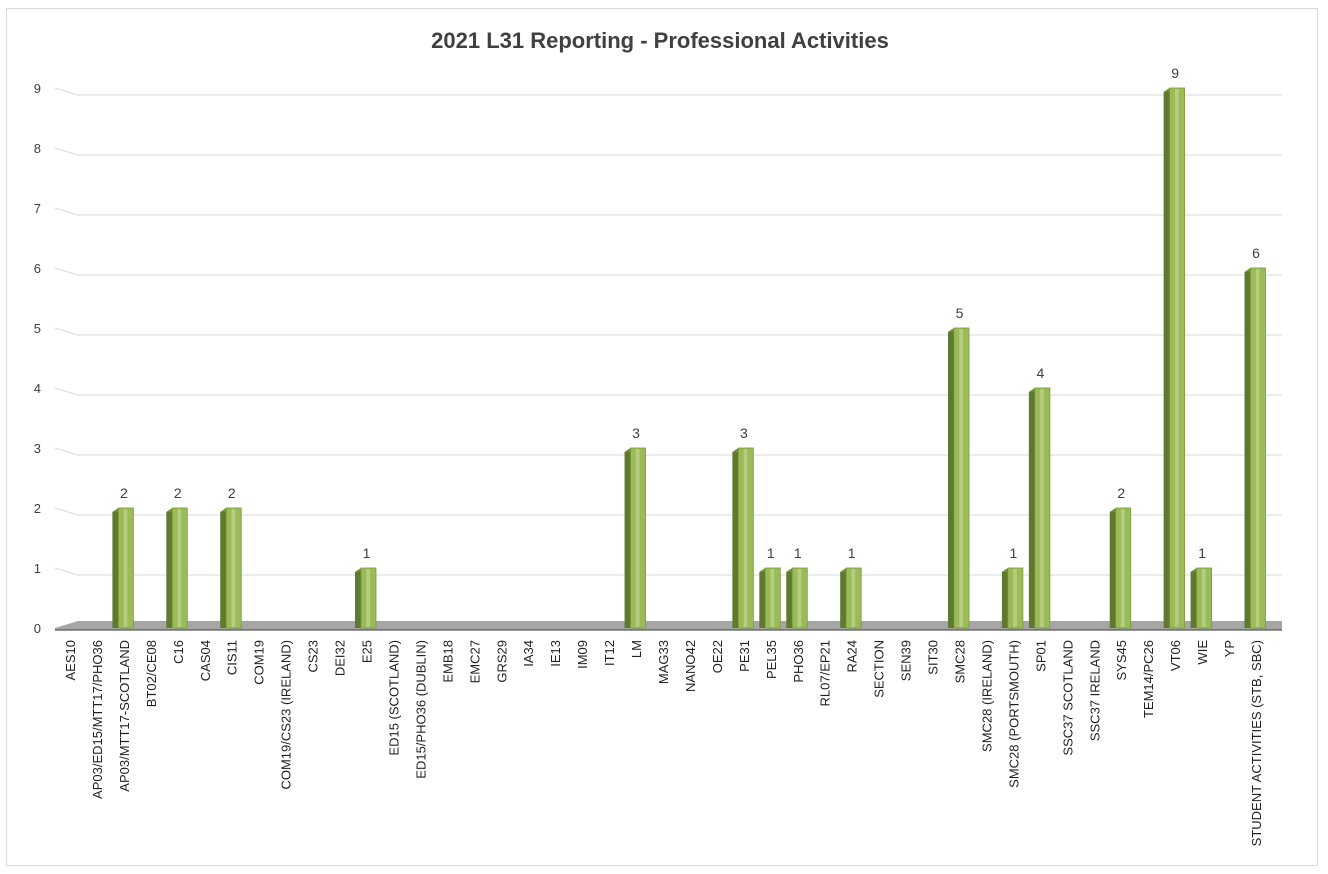 The width and height of the screenshot is (1328, 874). Describe the element at coordinates (501, 661) in the screenshot. I see `x-tick-label: GRS29` at that location.